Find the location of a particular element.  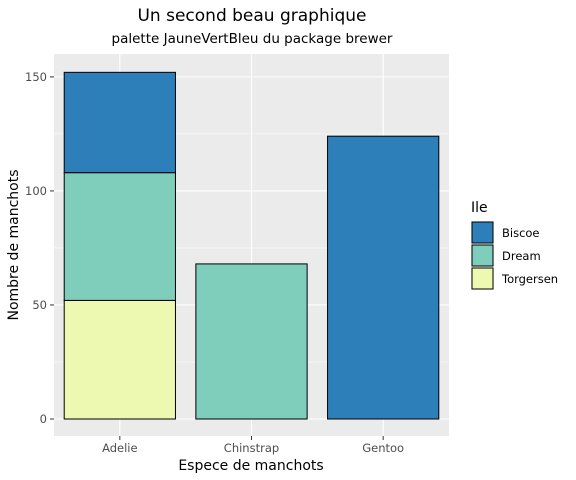

y-tick-label: 150 is located at coordinates (36, 77).